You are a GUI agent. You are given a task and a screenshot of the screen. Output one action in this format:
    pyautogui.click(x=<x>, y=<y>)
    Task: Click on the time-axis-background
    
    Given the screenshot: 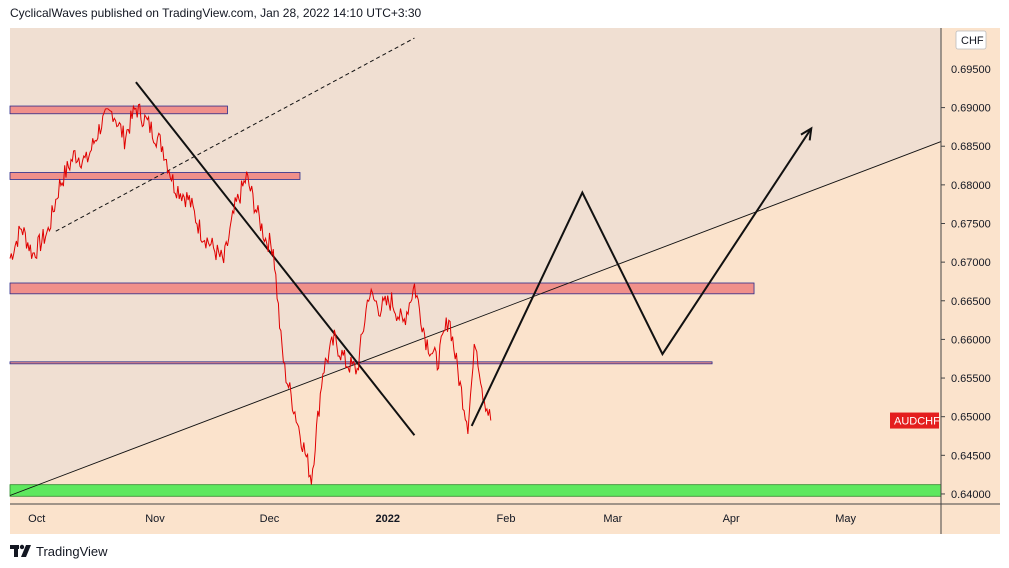 What is the action you would take?
    pyautogui.click(x=505, y=519)
    